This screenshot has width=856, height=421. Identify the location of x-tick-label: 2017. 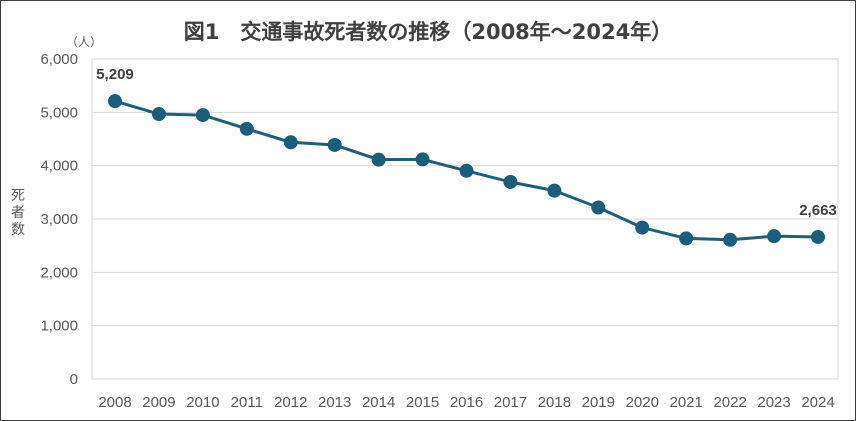
(510, 402).